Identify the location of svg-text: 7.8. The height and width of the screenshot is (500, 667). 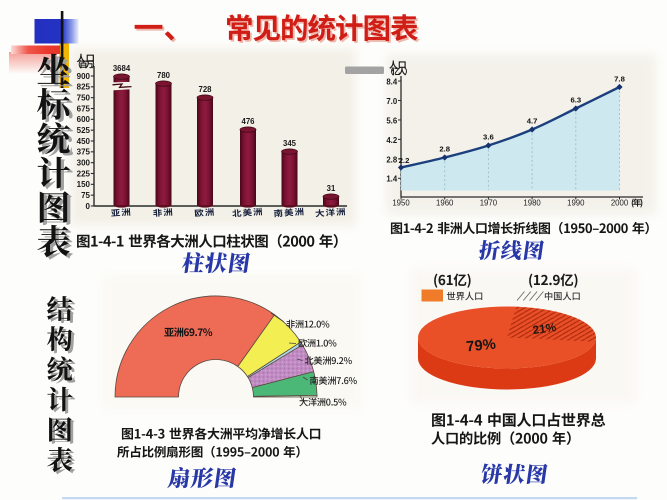
(619, 79).